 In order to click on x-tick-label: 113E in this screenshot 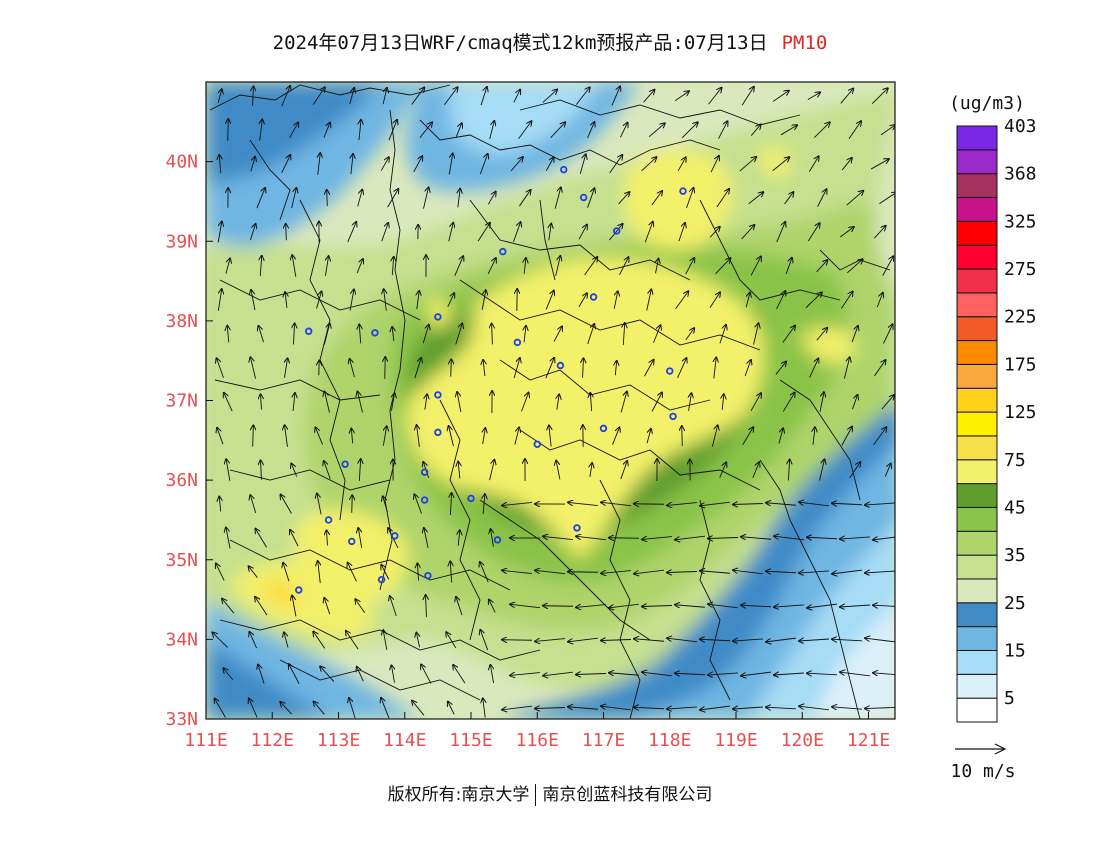, I will do `click(338, 740)`.